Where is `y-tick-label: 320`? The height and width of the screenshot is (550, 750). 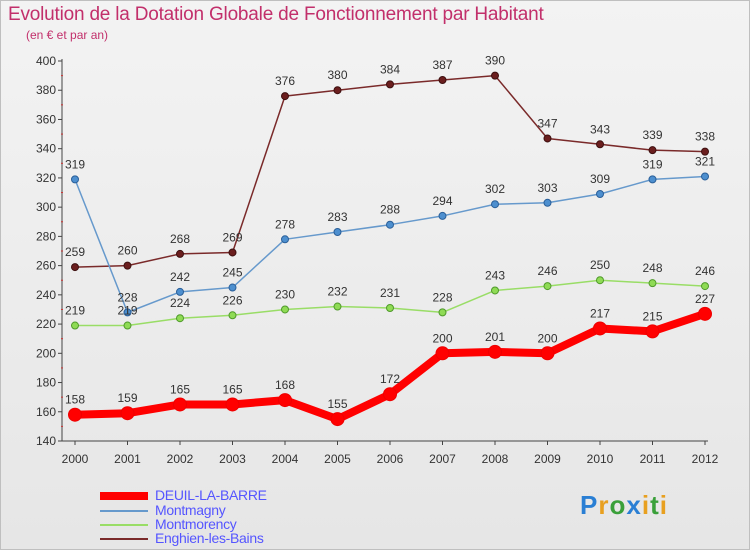
y-tick-label: 320 is located at coordinates (46, 178).